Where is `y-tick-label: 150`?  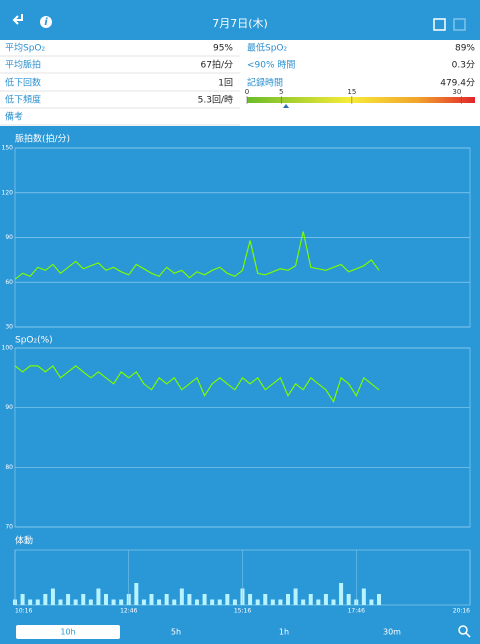 y-tick-label: 150 is located at coordinates (8, 148).